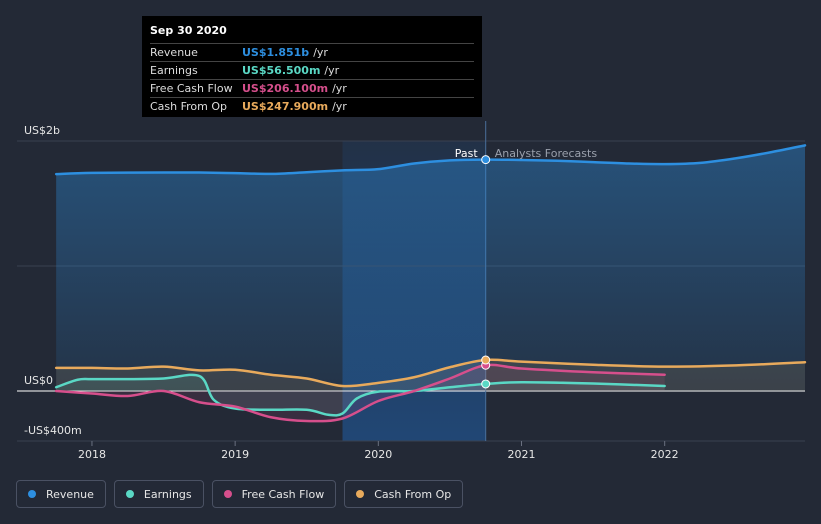 The height and width of the screenshot is (524, 821). What do you see at coordinates (522, 454) in the screenshot?
I see `x-tick-label: 2021` at bounding box center [522, 454].